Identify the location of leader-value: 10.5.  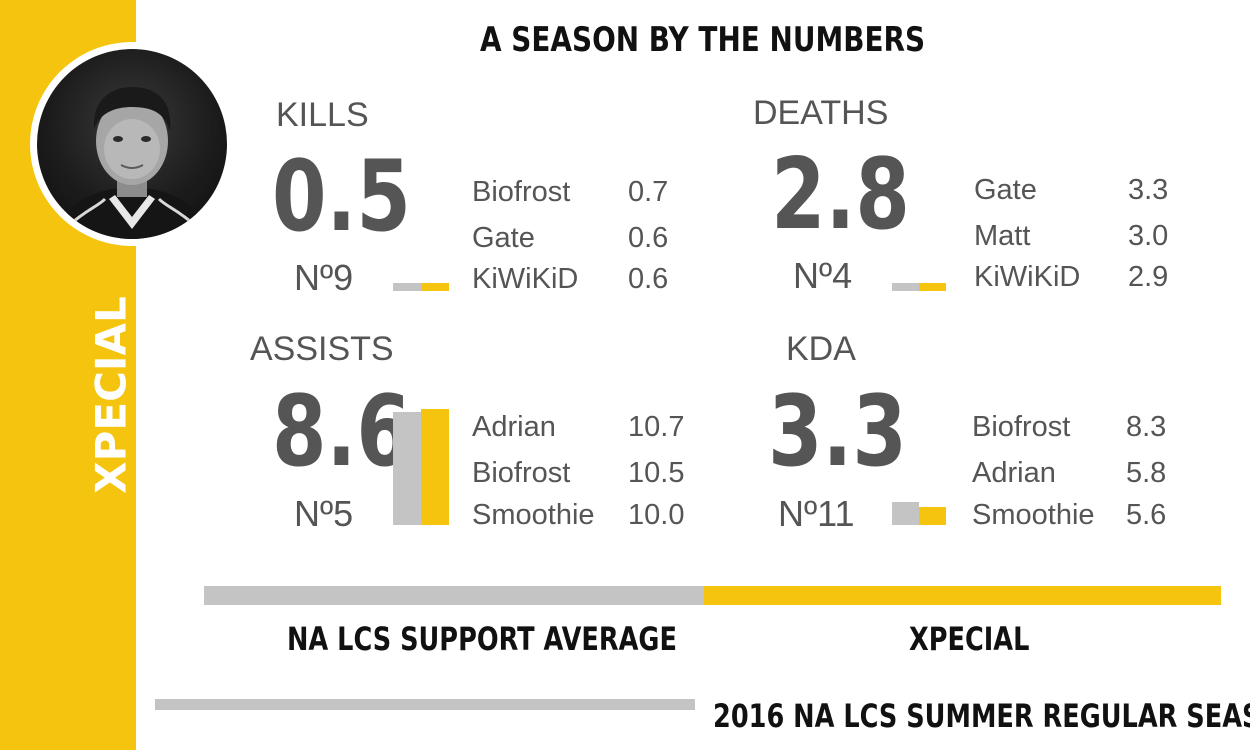
(656, 473).